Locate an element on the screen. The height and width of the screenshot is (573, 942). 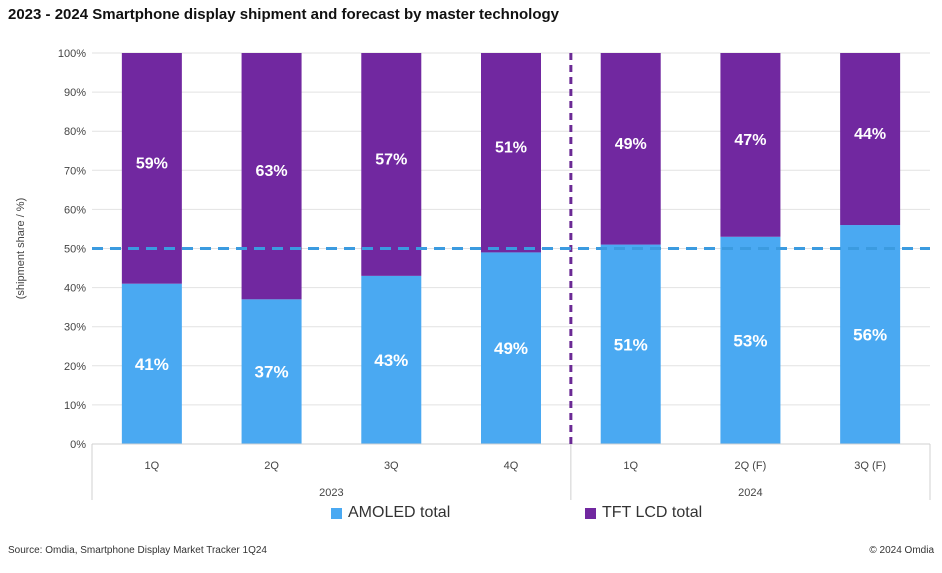
y-tick-label: 0% is located at coordinates (78, 445).